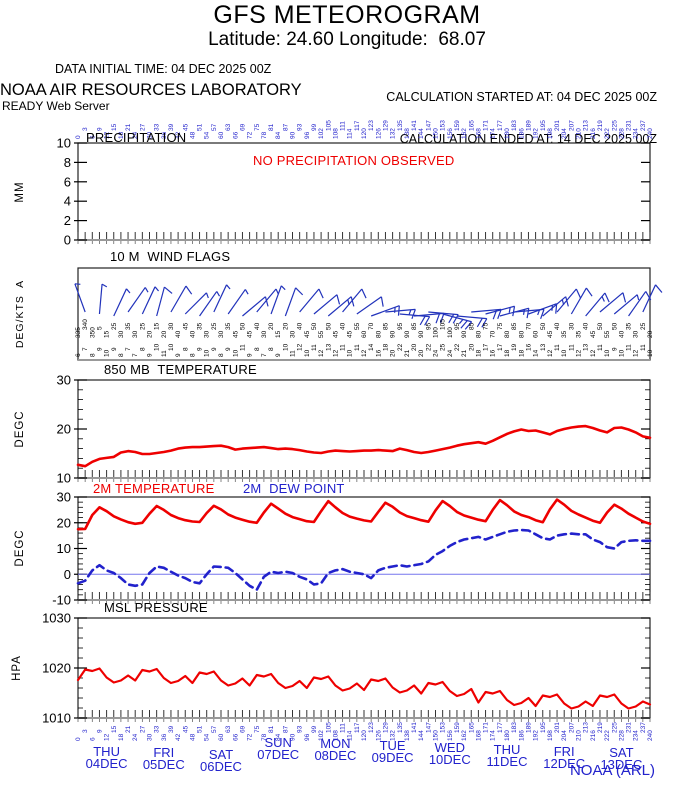 This screenshot has width=694, height=788. I want to click on day-date-label: 07DEC, so click(278, 754).